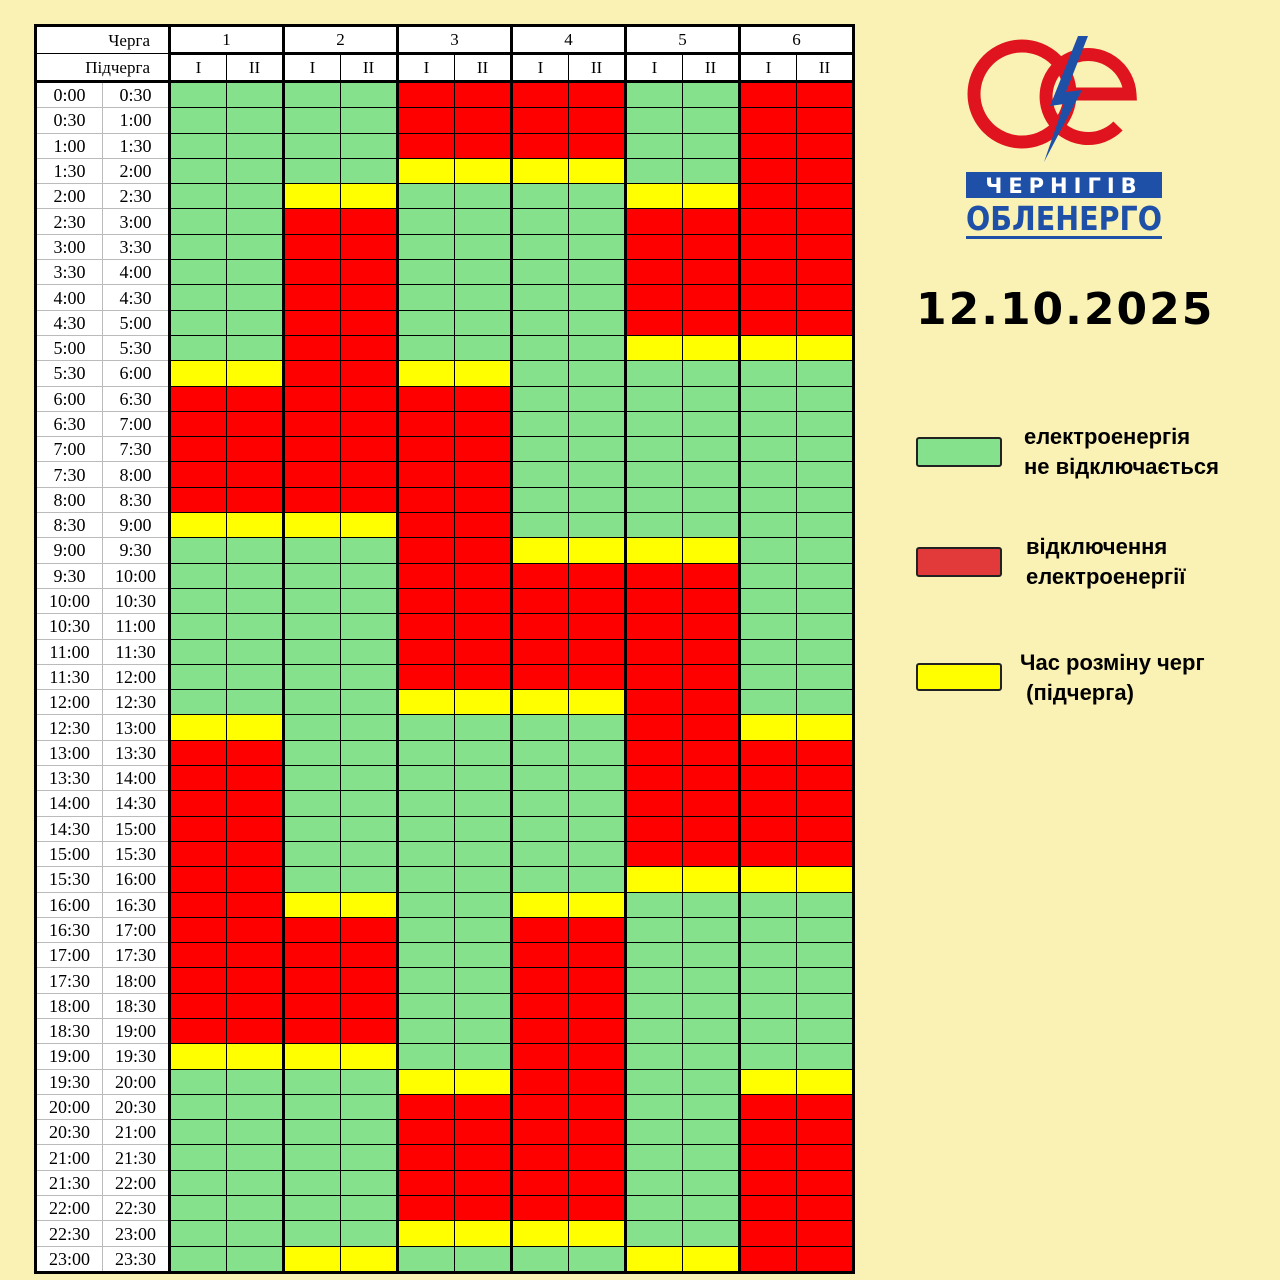  Describe the element at coordinates (444, 626) in the screenshot. I see `schedule-row: 10:30 11:00` at that location.